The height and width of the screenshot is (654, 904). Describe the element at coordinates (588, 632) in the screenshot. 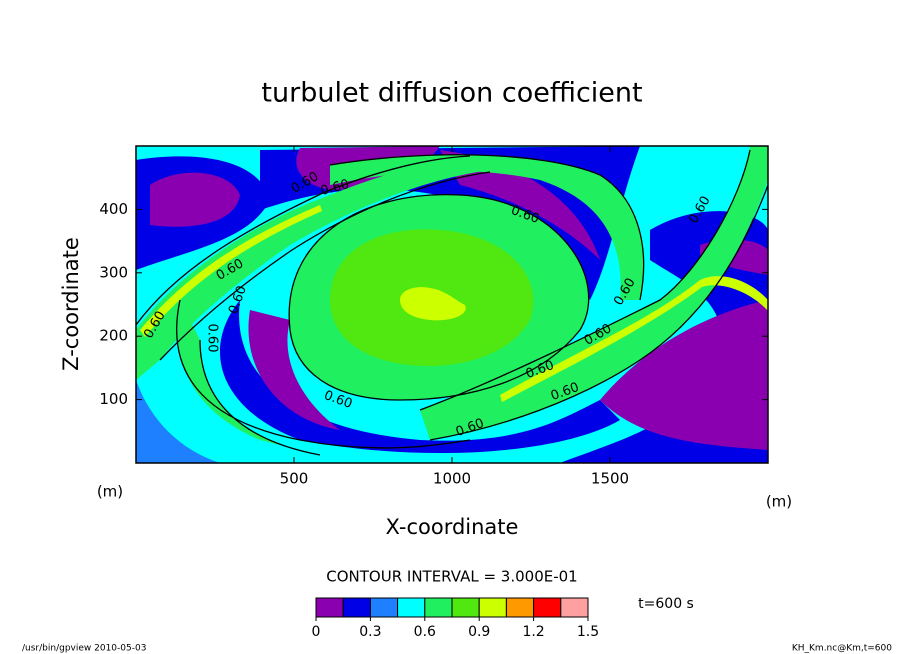

I see `colorbar-tick-label: 1.5` at that location.